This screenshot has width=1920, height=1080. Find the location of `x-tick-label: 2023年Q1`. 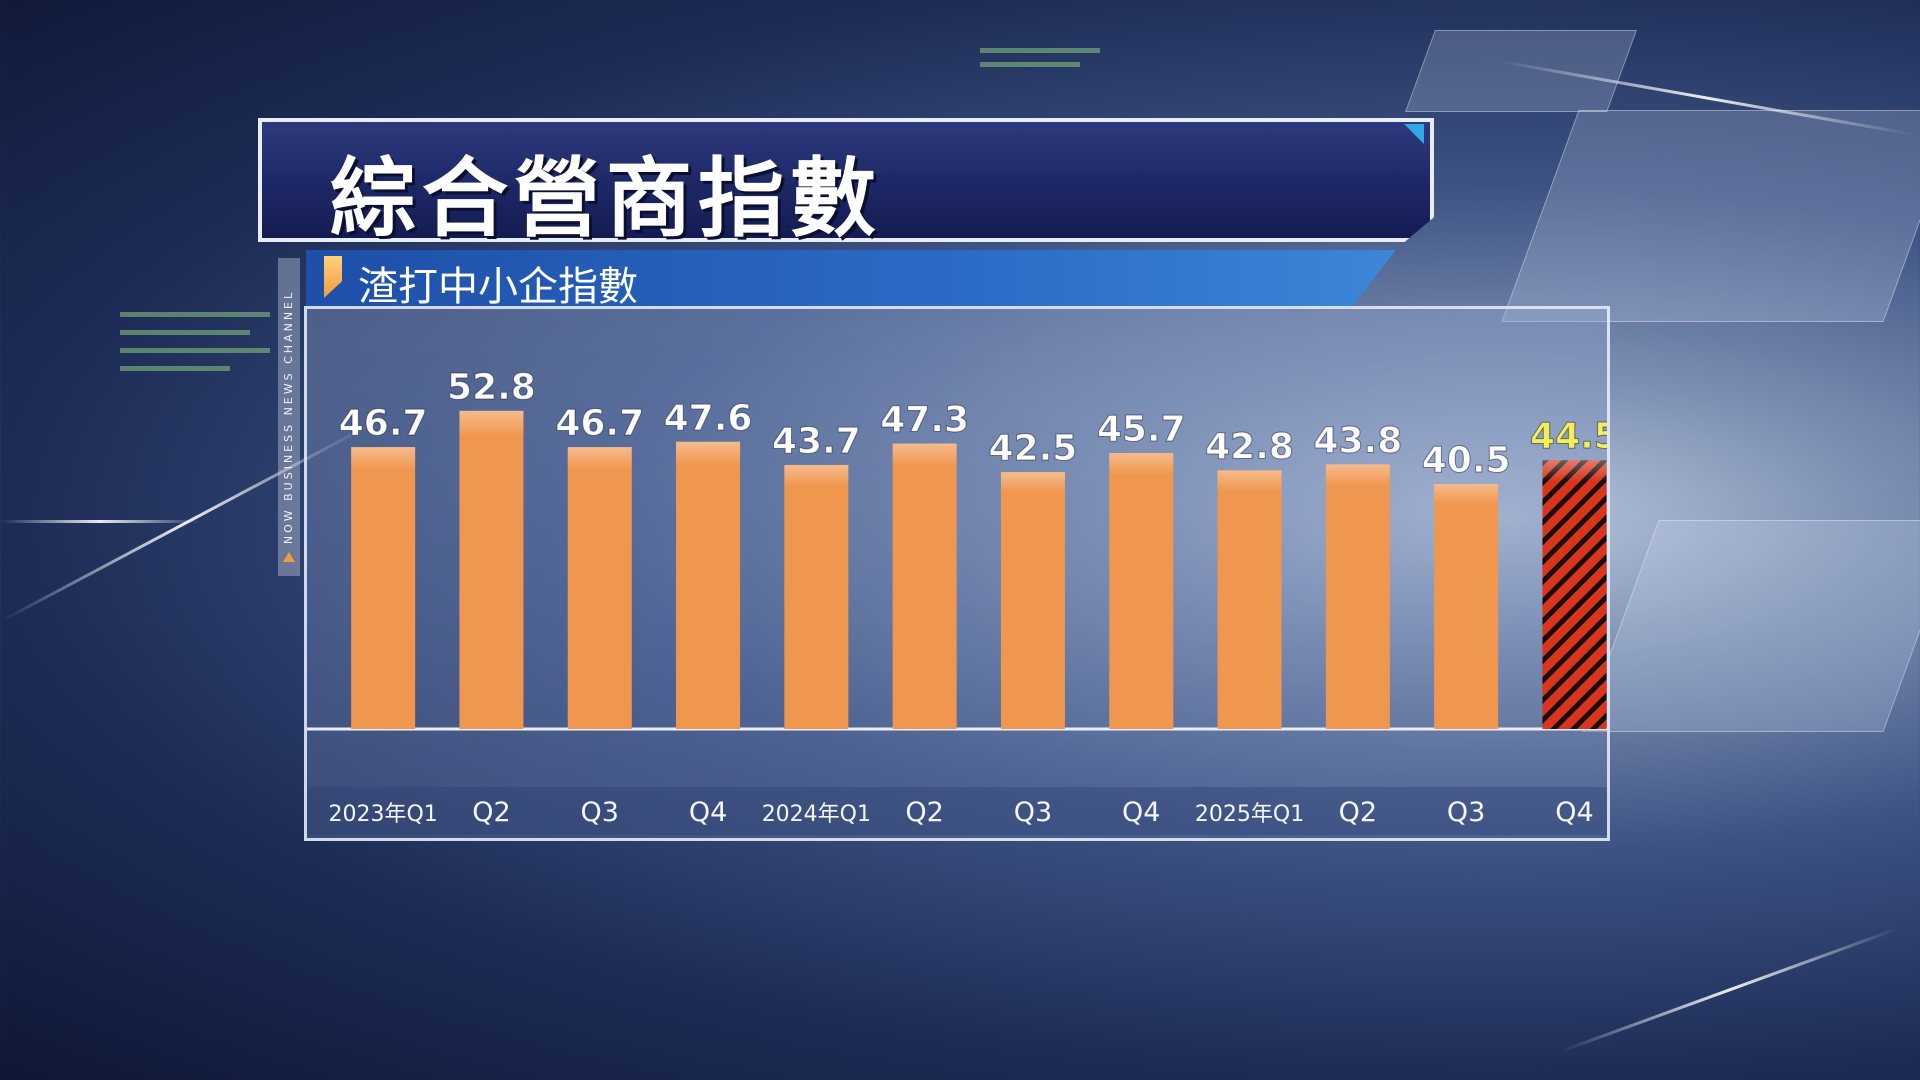

x-tick-label: 2023年Q1 is located at coordinates (382, 814).